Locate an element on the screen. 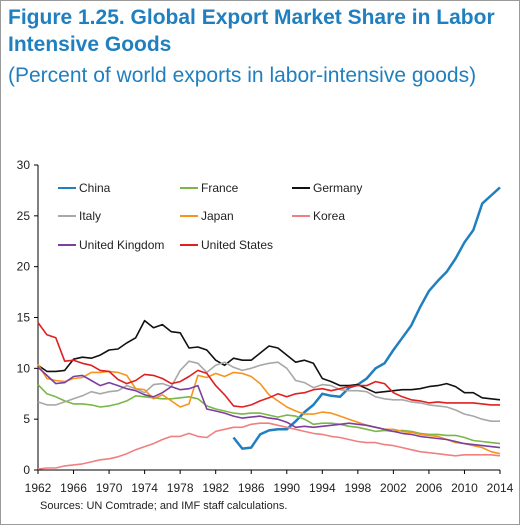 This screenshot has width=520, height=525. y-tick-label: 0 is located at coordinates (26, 470).